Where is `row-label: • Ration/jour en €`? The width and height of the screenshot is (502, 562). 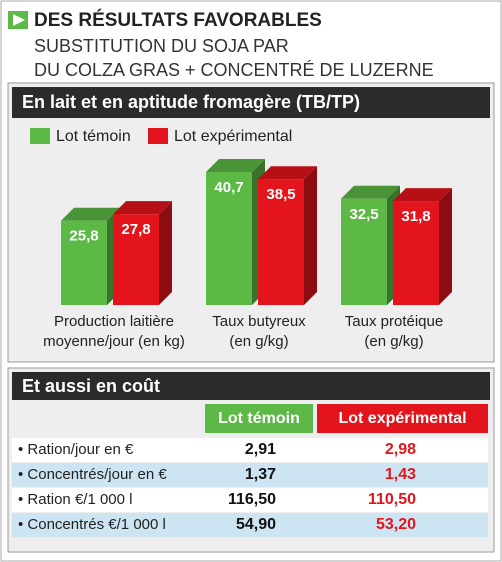 row-label: • Ration/jour en € is located at coordinates (76, 449).